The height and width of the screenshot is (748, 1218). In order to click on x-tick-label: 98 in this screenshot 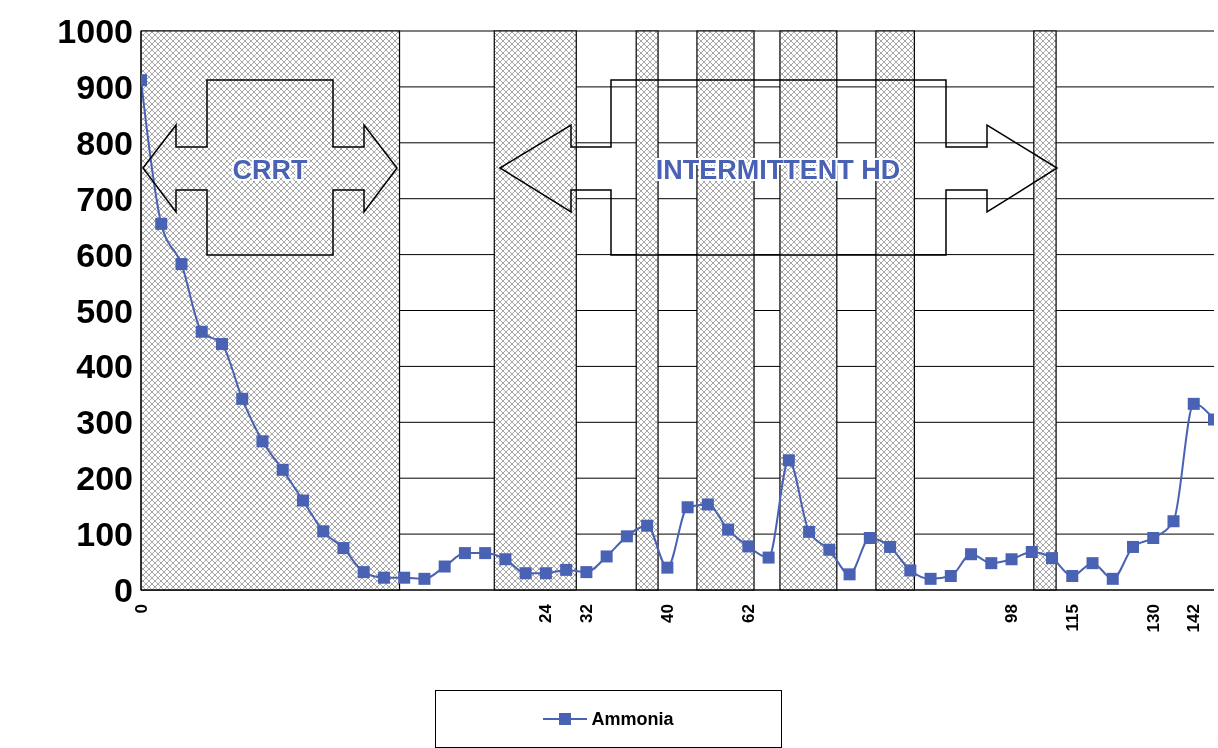, I will do `click(1012, 613)`.